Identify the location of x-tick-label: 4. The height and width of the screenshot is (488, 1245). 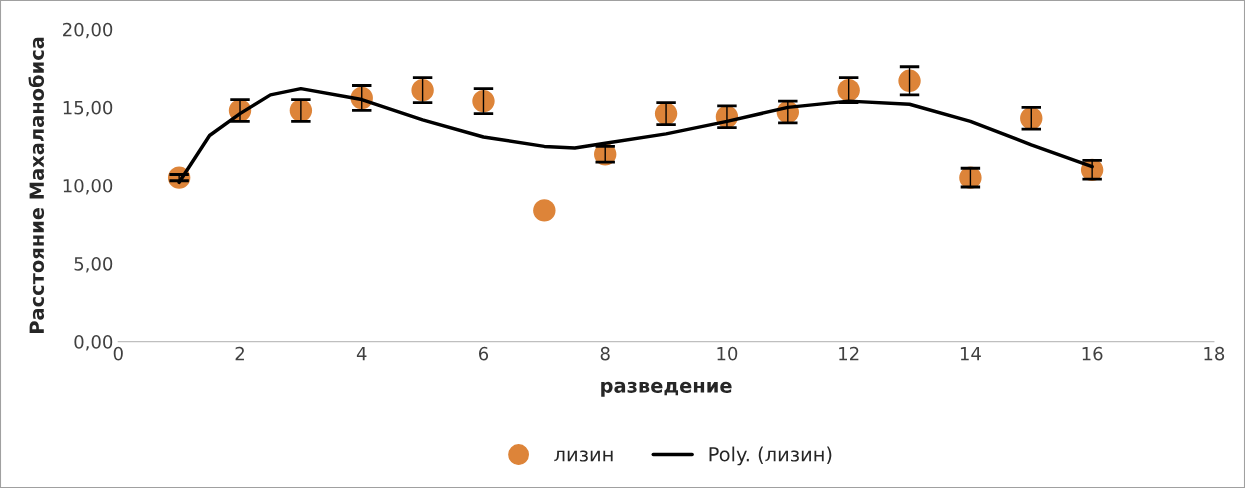
(361, 354).